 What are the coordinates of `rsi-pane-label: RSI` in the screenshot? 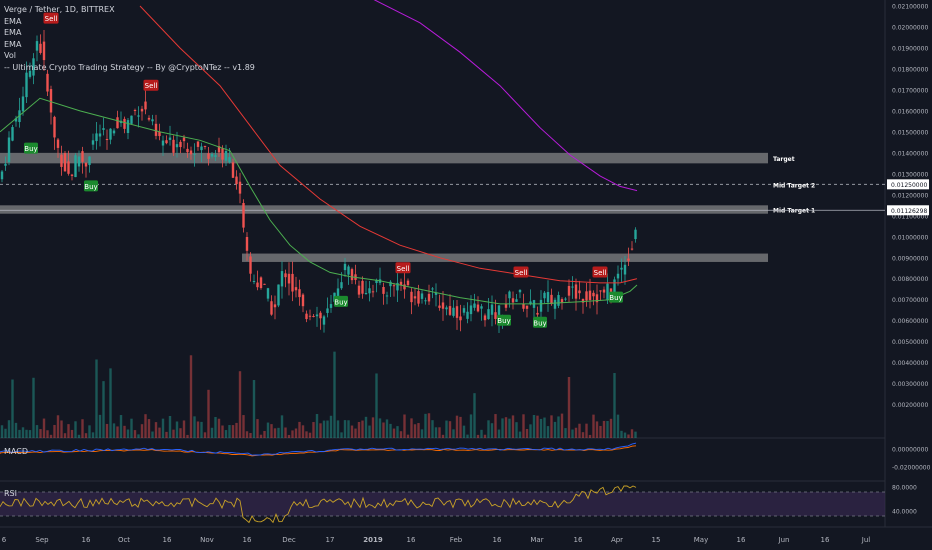 It's located at (10, 493).